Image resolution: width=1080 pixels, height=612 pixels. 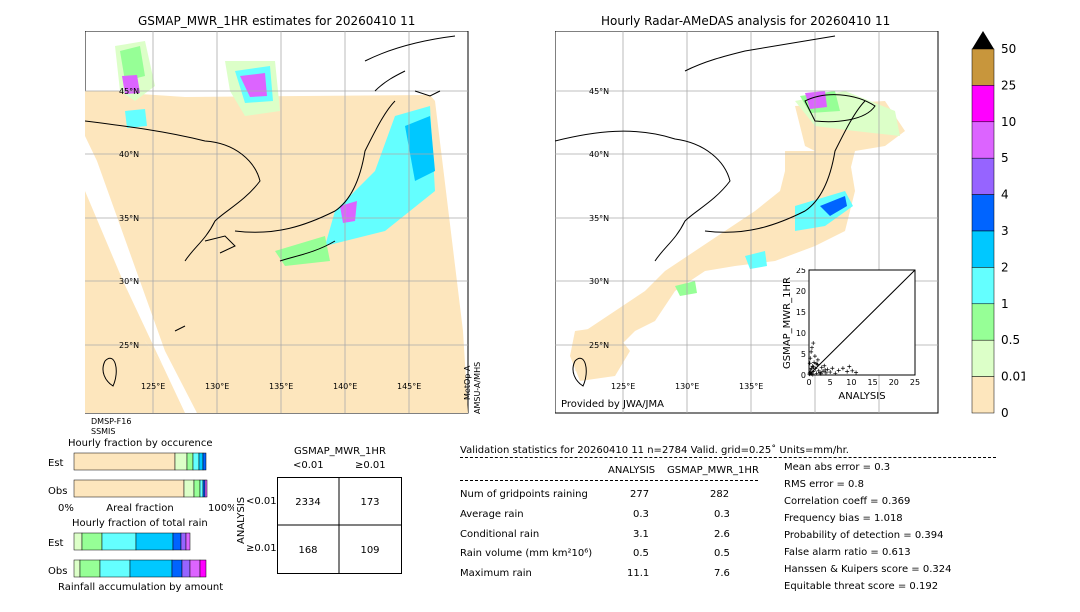 What do you see at coordinates (873, 382) in the screenshot?
I see `scatter-xtick-3: 15` at bounding box center [873, 382].